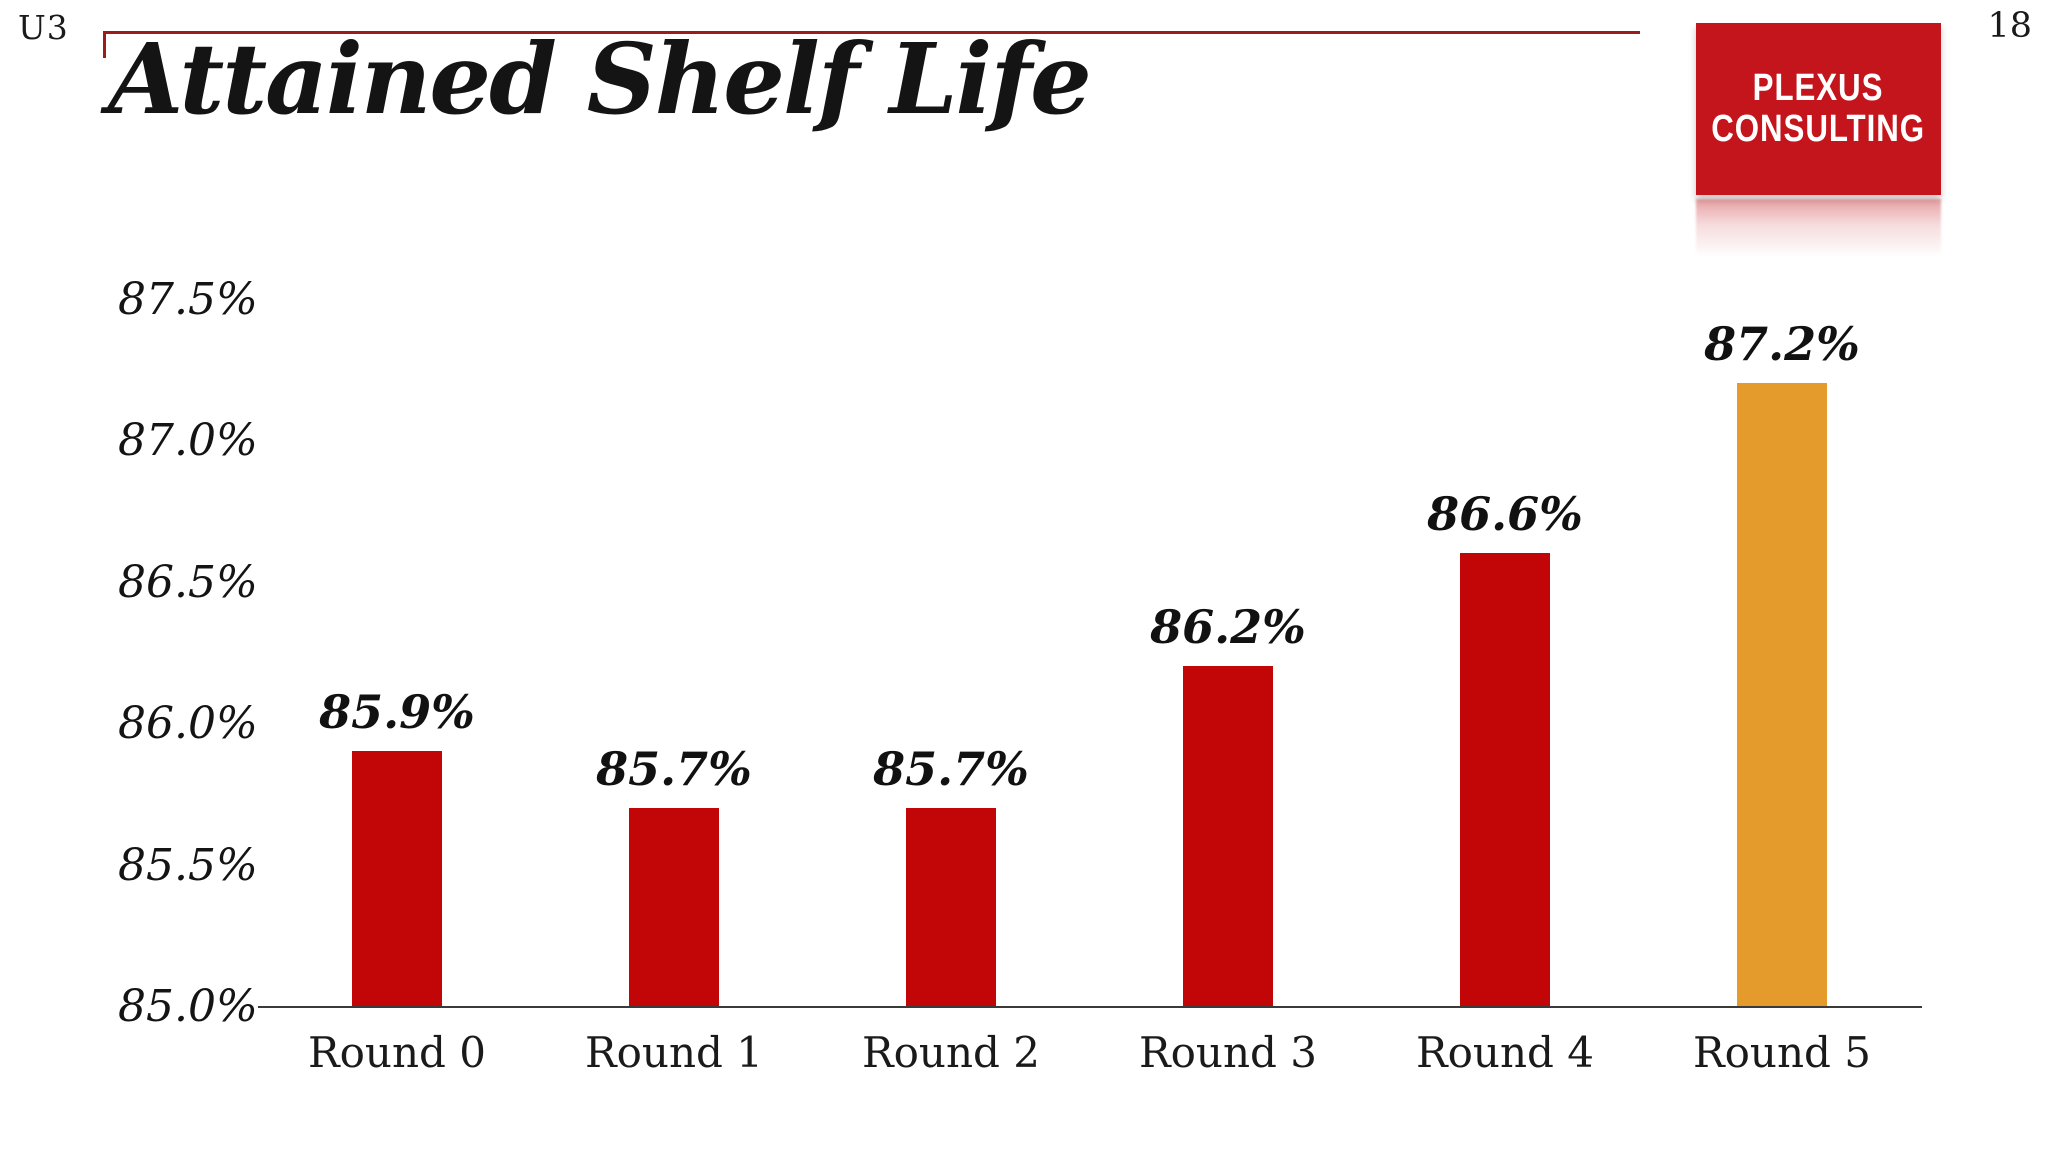  What do you see at coordinates (1505, 1052) in the screenshot?
I see `x-axis-category-label: Round 4` at bounding box center [1505, 1052].